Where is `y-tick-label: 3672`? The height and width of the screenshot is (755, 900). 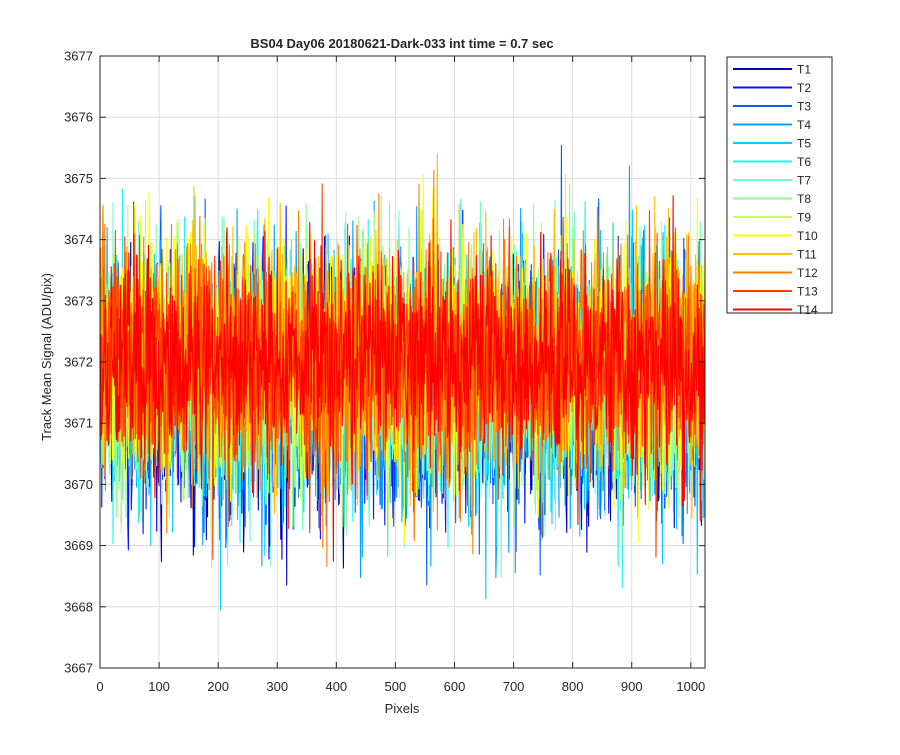
y-tick-label: 3672 is located at coordinates (78, 362).